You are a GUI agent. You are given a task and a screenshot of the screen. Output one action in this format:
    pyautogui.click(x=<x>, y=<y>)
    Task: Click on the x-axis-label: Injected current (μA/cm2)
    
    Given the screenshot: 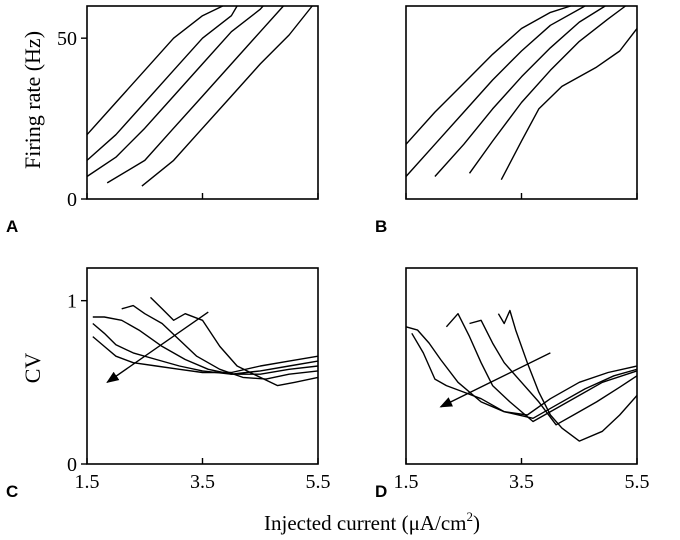 What is the action you would take?
    pyautogui.click(x=372, y=522)
    